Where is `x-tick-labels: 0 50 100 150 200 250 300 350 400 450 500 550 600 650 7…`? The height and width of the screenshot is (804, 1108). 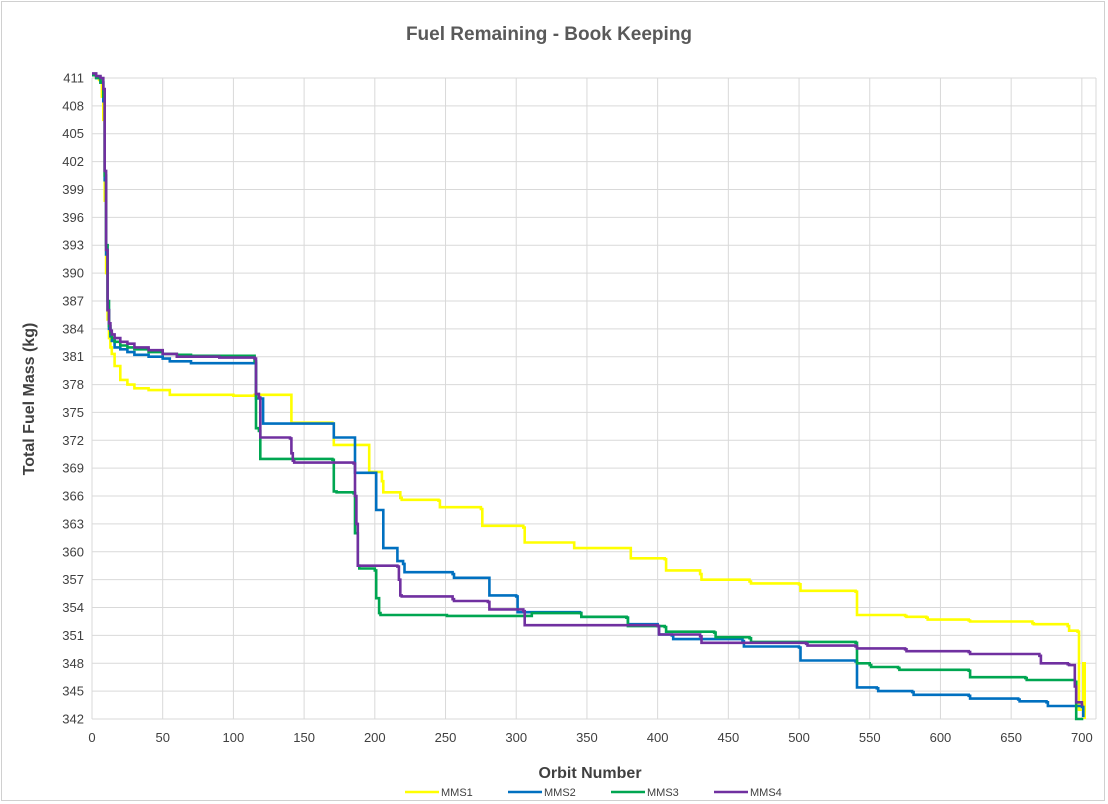 x-tick-labels: 0 50 100 150 200 250 300 350 400 450 500 550 600 650 7… is located at coordinates (590, 737).